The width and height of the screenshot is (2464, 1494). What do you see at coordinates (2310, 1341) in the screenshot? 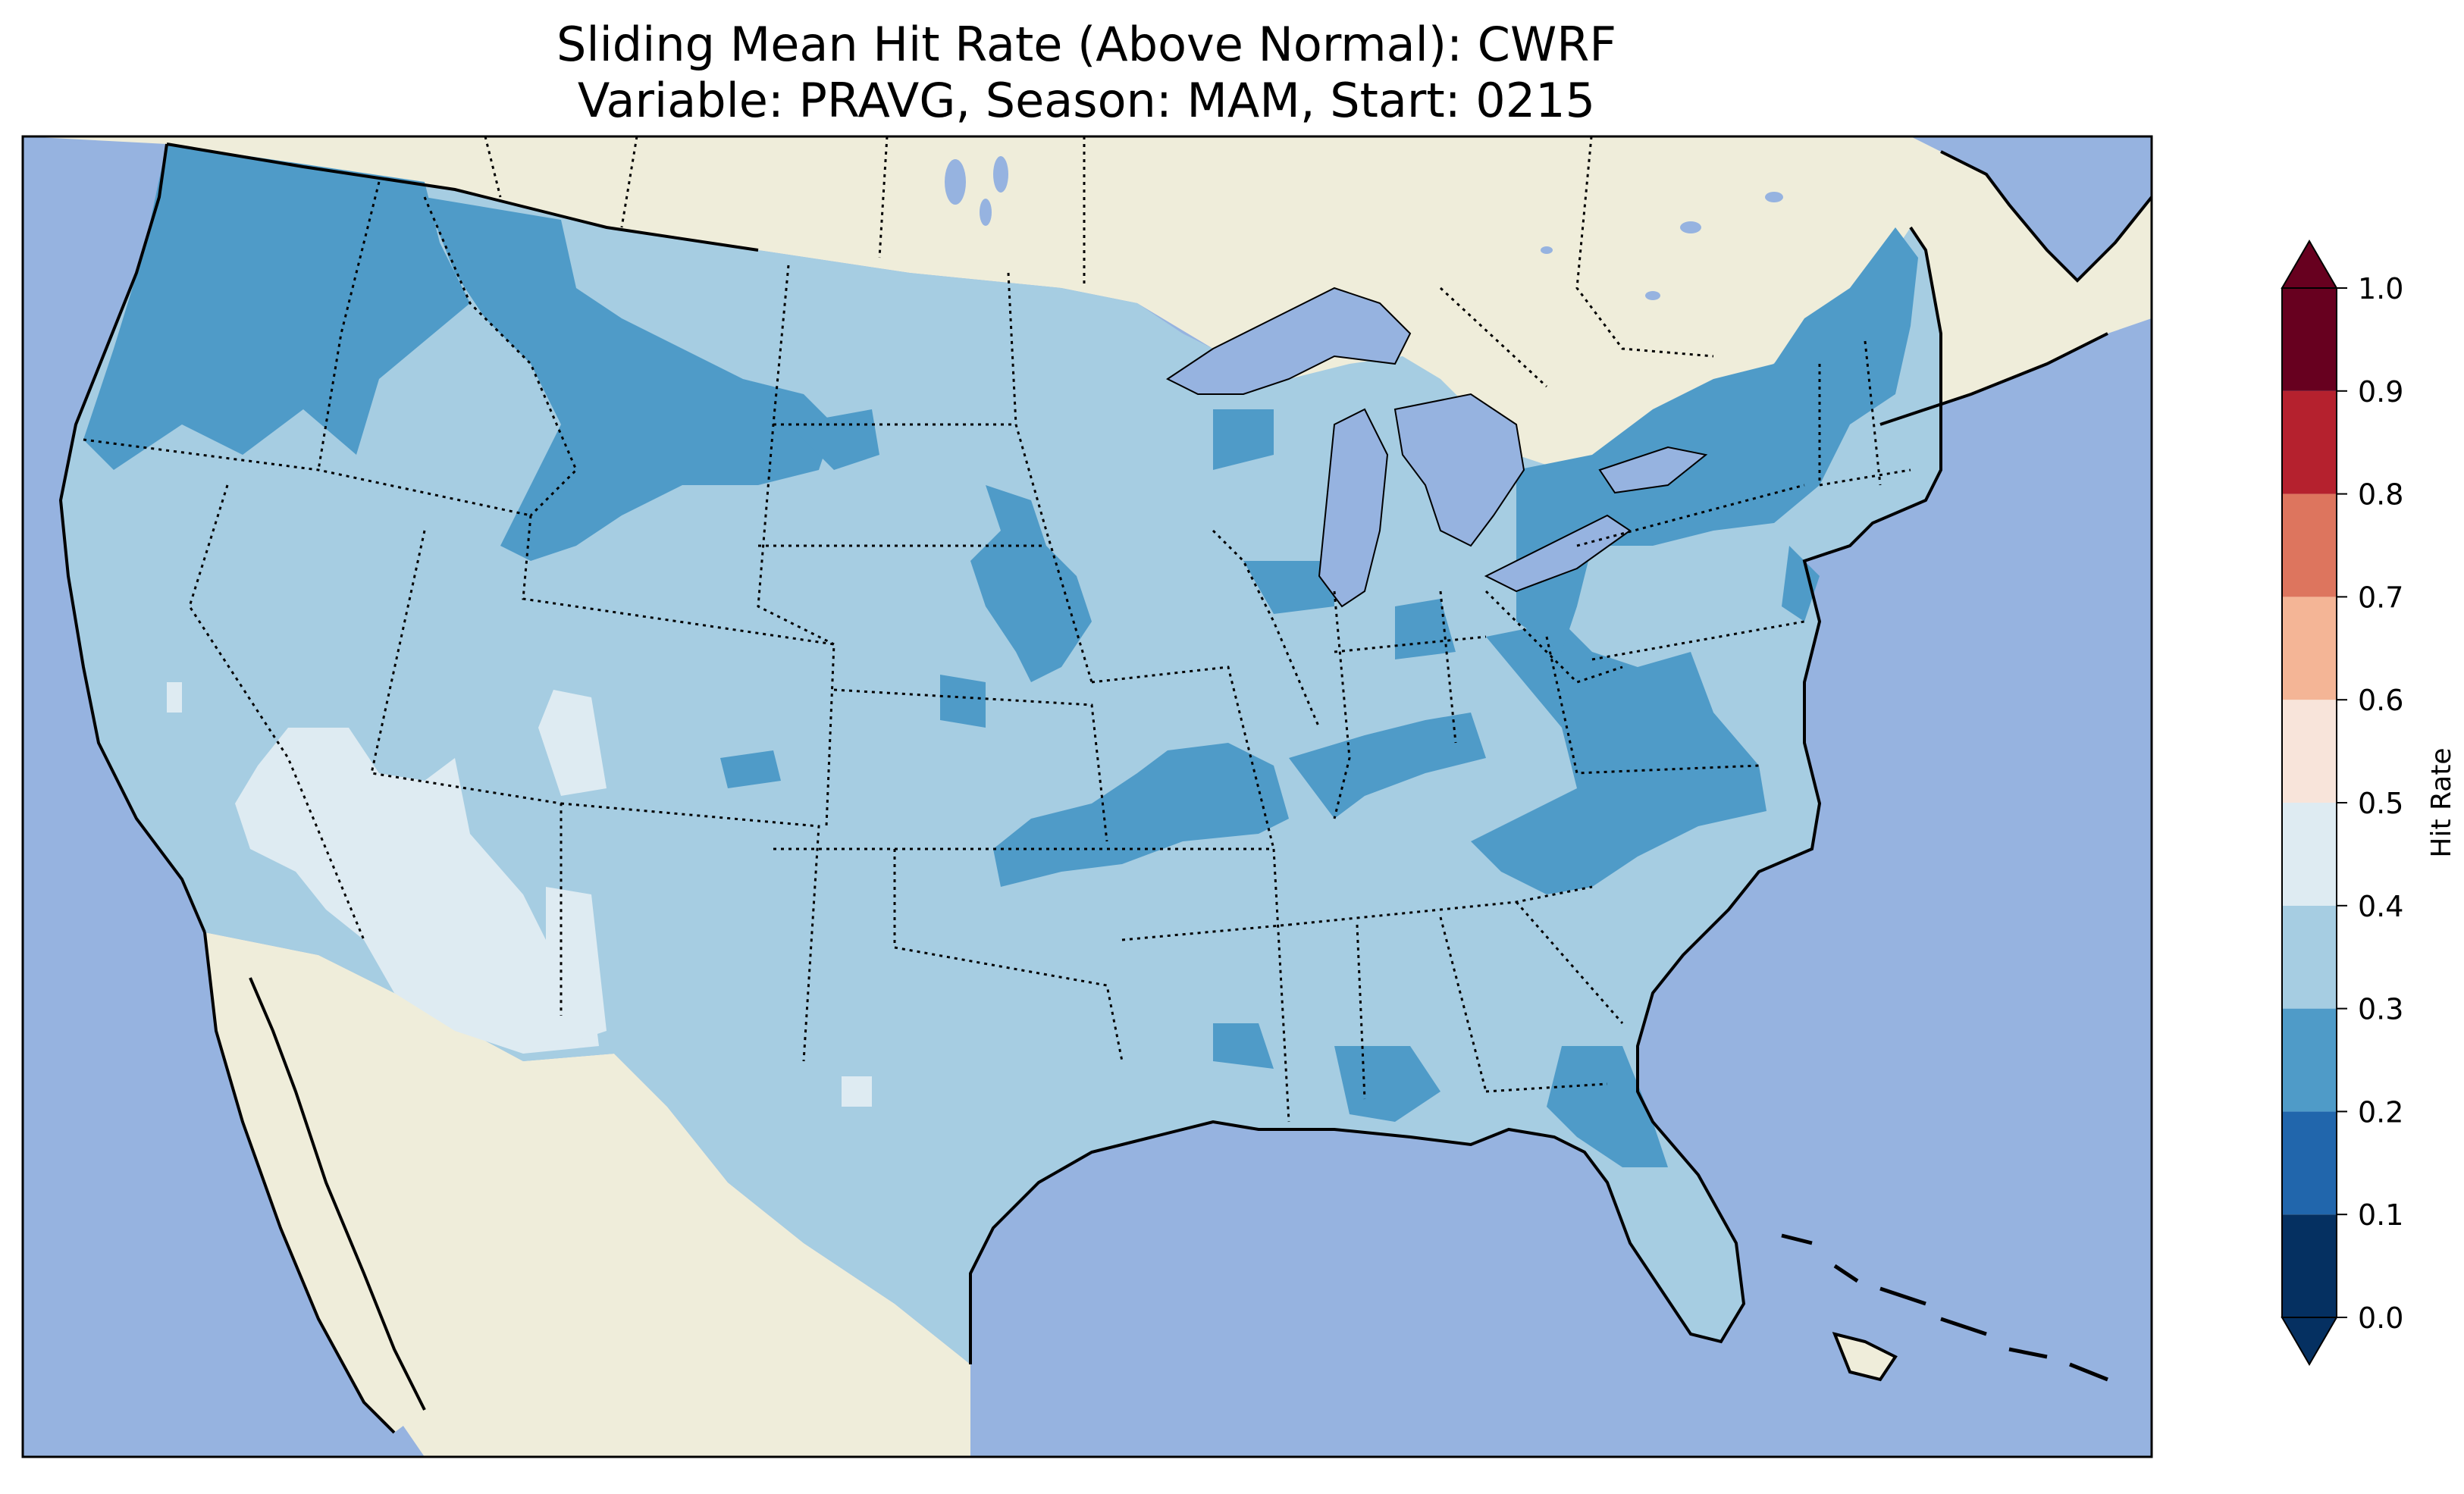
I see `colorbar-extend-min` at bounding box center [2310, 1341].